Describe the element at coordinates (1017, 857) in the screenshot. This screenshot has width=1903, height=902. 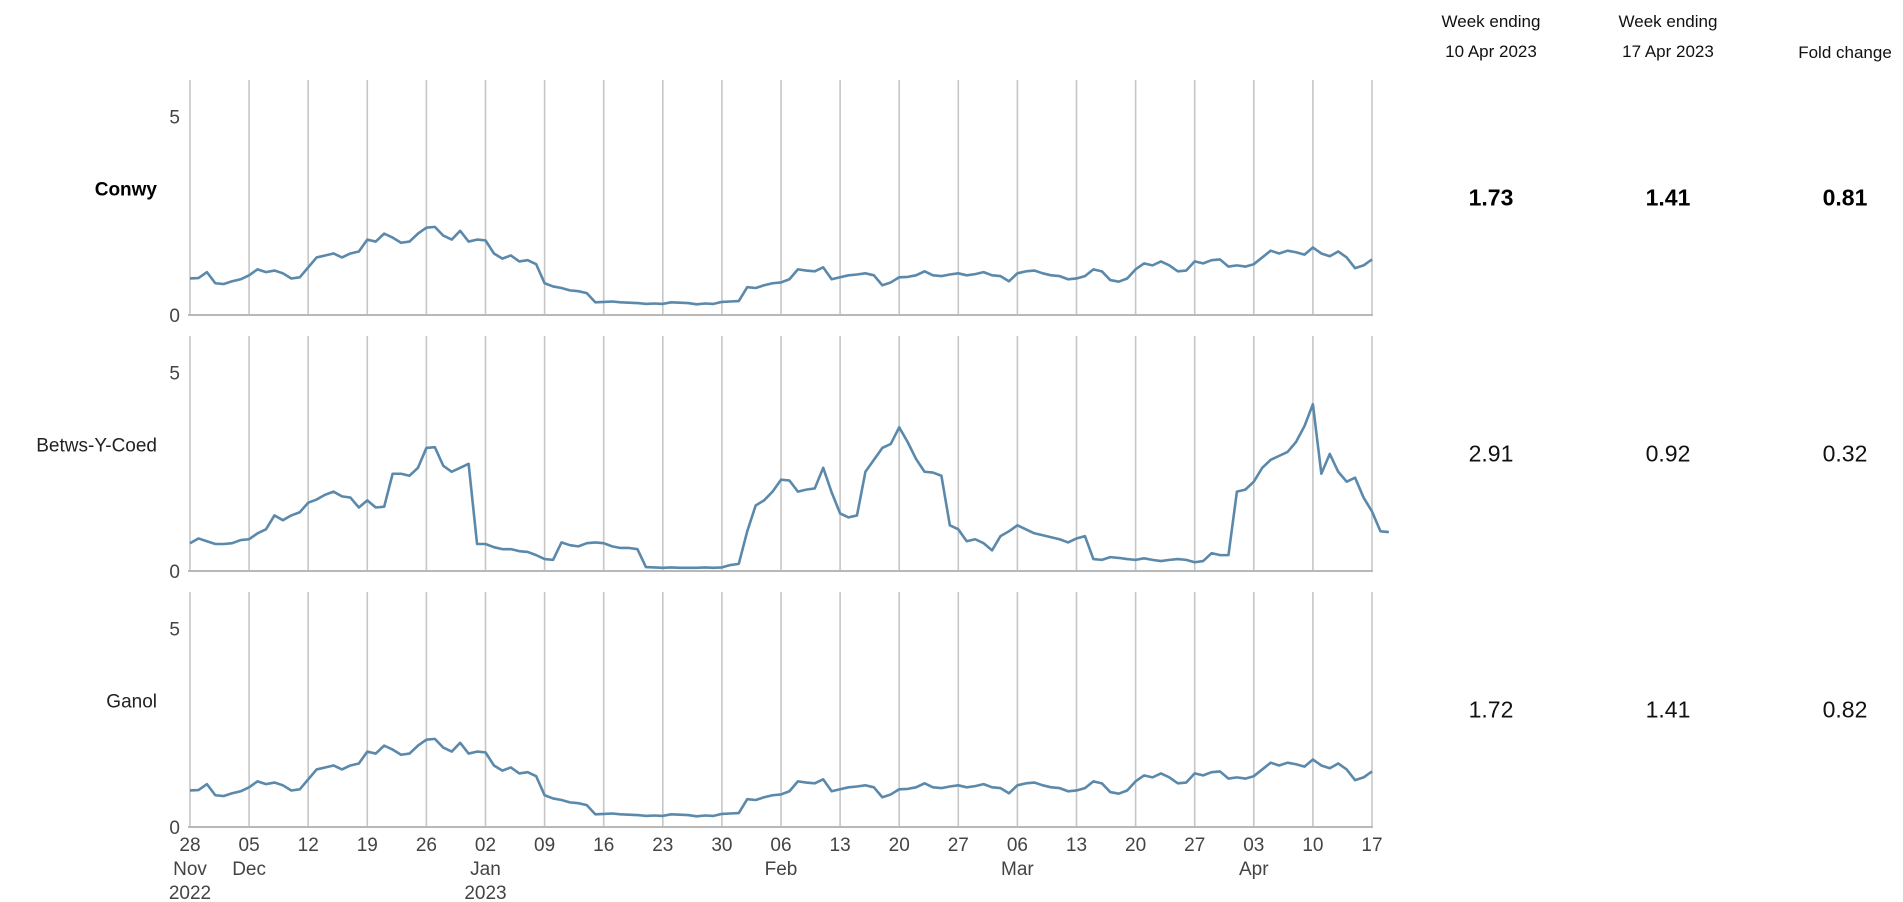
I see `x-tick-label: 06 Mar` at that location.